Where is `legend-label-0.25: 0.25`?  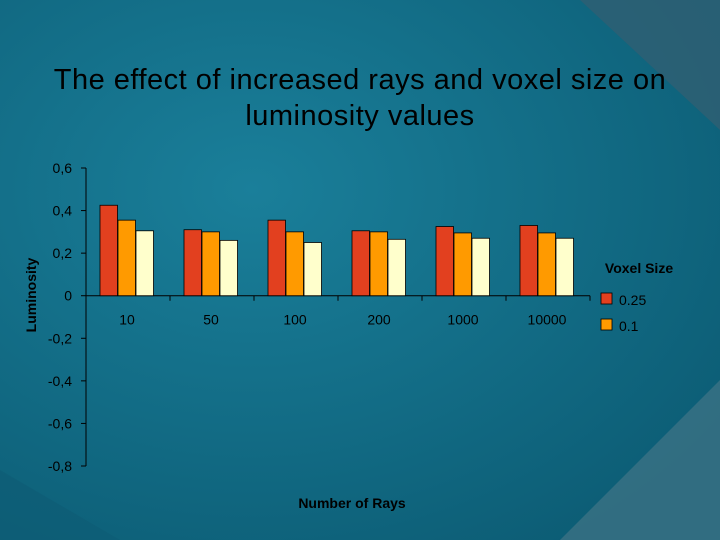
legend-label-0.25: 0.25 is located at coordinates (632, 300).